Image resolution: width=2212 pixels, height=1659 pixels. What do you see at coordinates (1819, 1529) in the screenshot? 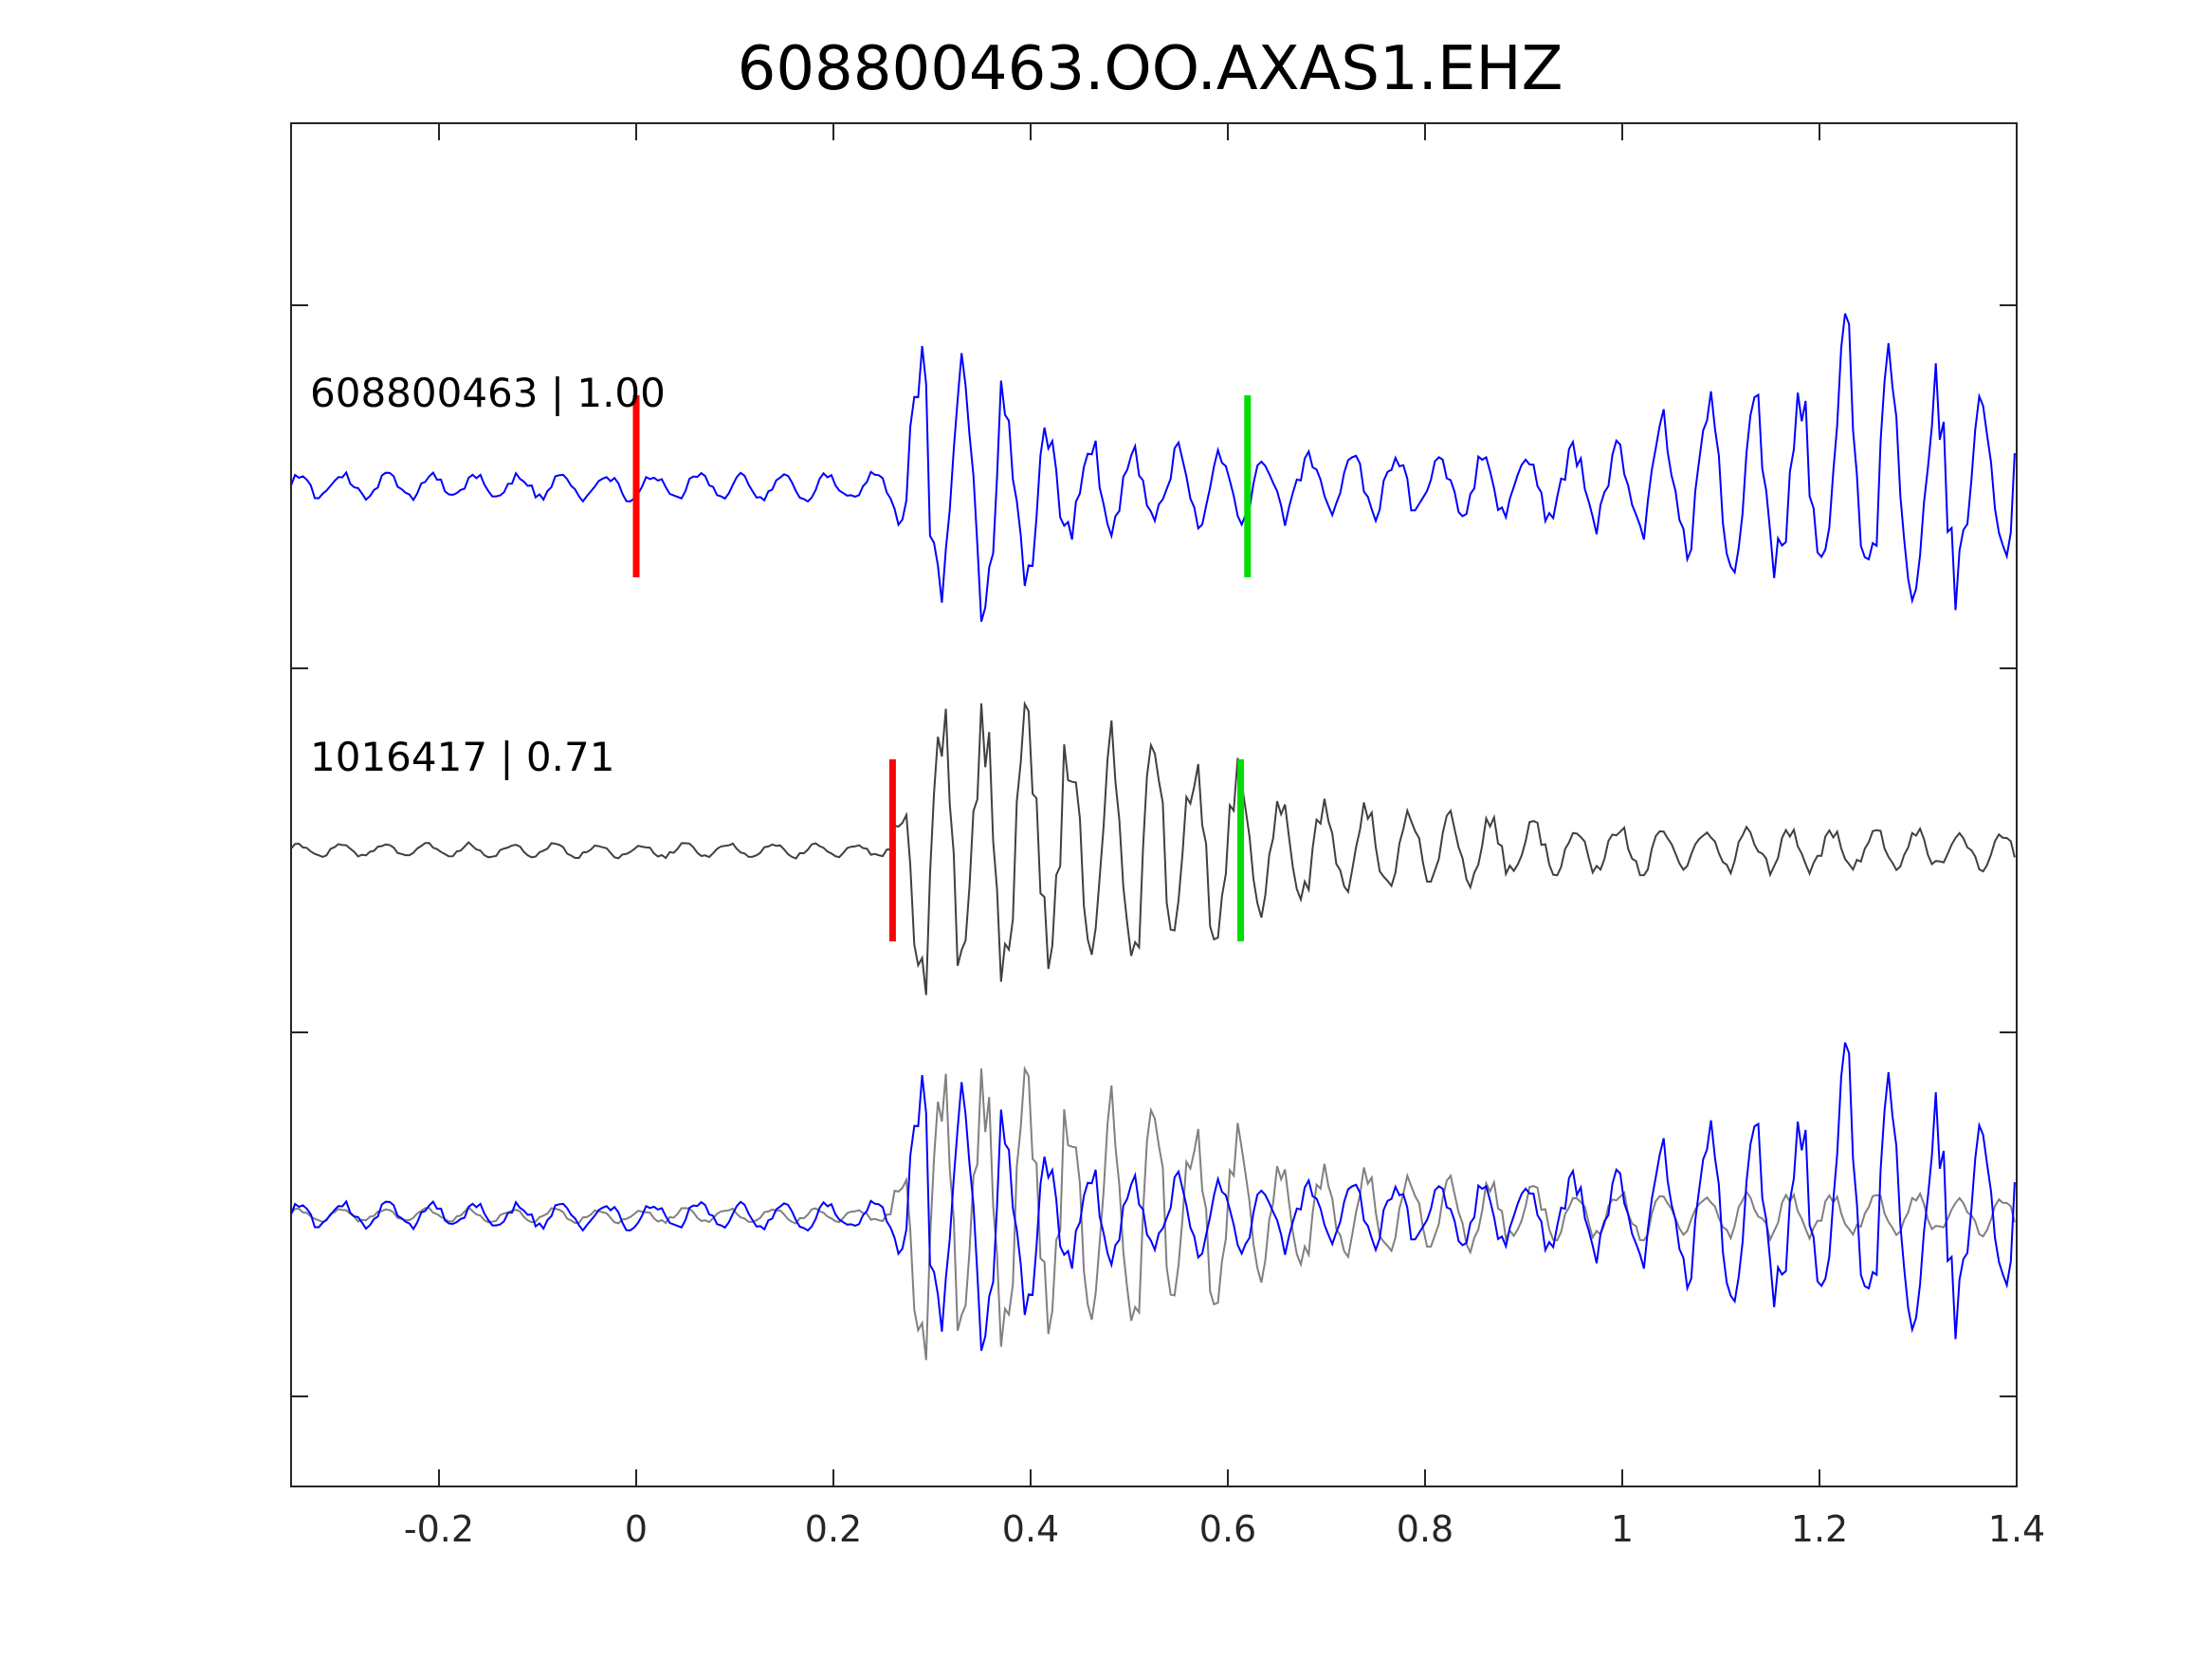
I see `x-tick-label: 1.2` at bounding box center [1819, 1529].